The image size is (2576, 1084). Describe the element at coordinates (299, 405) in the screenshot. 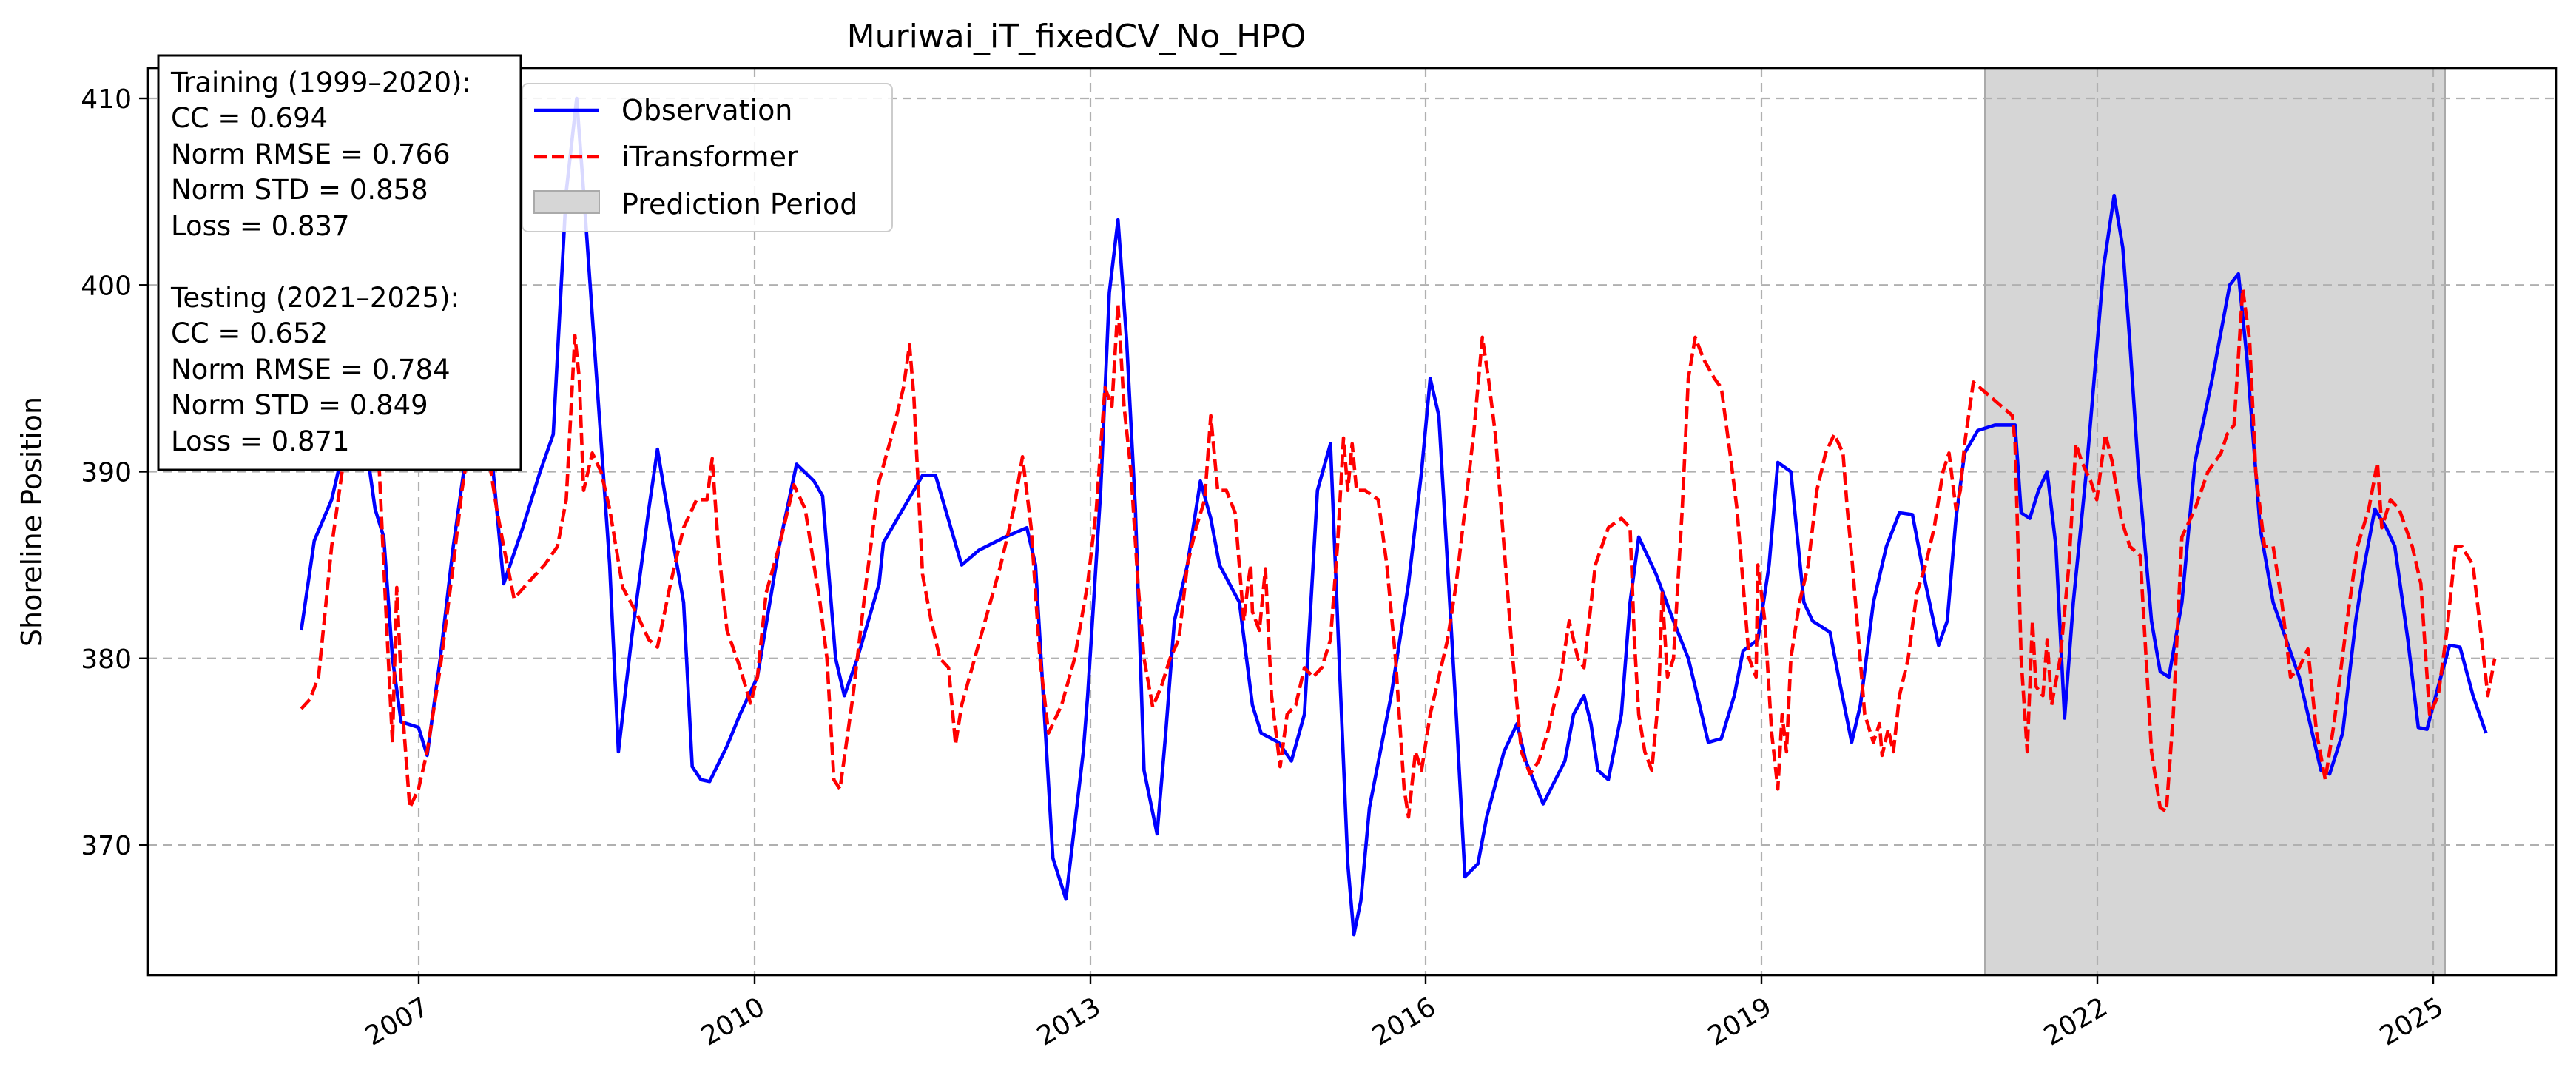

I see `stats-testing-std: Norm STD = 0.849` at that location.